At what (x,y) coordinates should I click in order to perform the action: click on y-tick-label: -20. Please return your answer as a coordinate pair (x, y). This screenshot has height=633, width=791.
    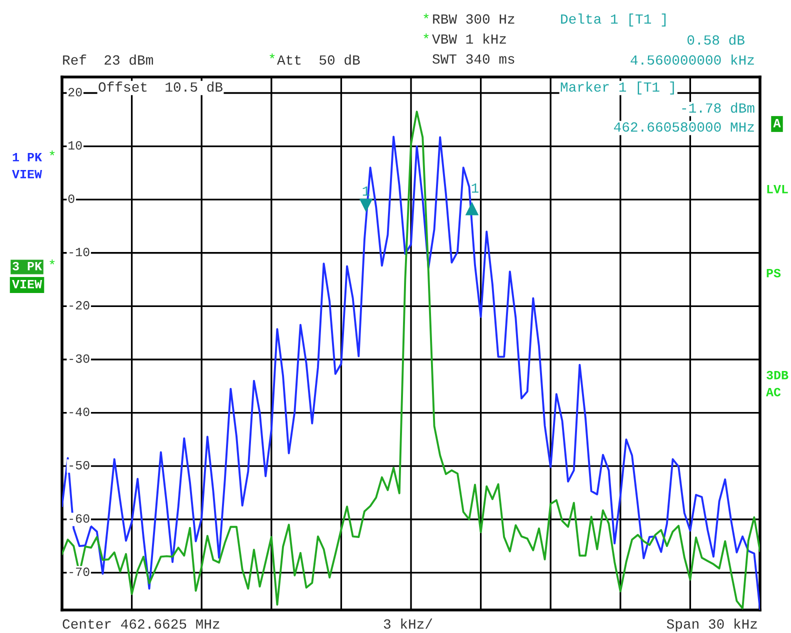
    Looking at the image, I should click on (80, 305).